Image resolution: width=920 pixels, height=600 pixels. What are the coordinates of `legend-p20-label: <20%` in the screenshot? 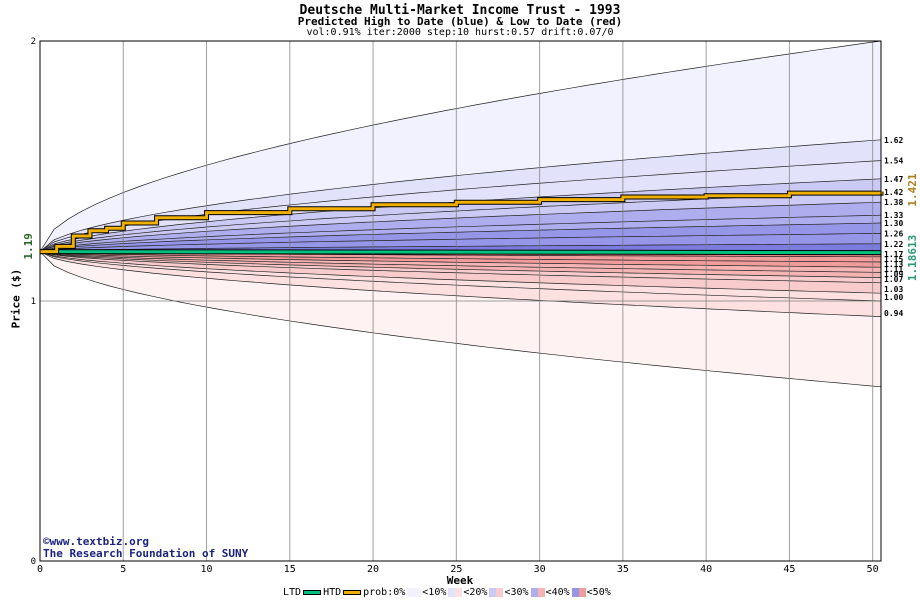 It's located at (475, 592).